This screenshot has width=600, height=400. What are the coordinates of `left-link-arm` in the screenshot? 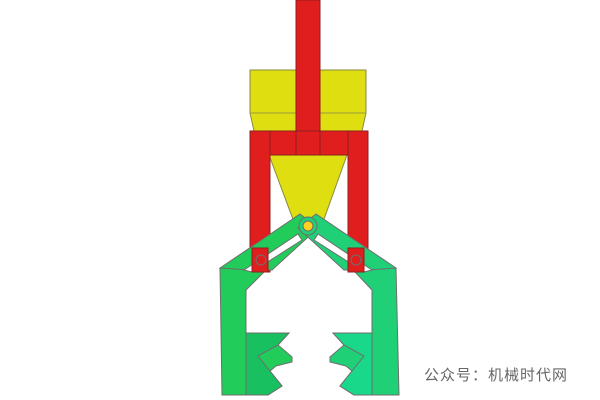 It's located at (268, 242).